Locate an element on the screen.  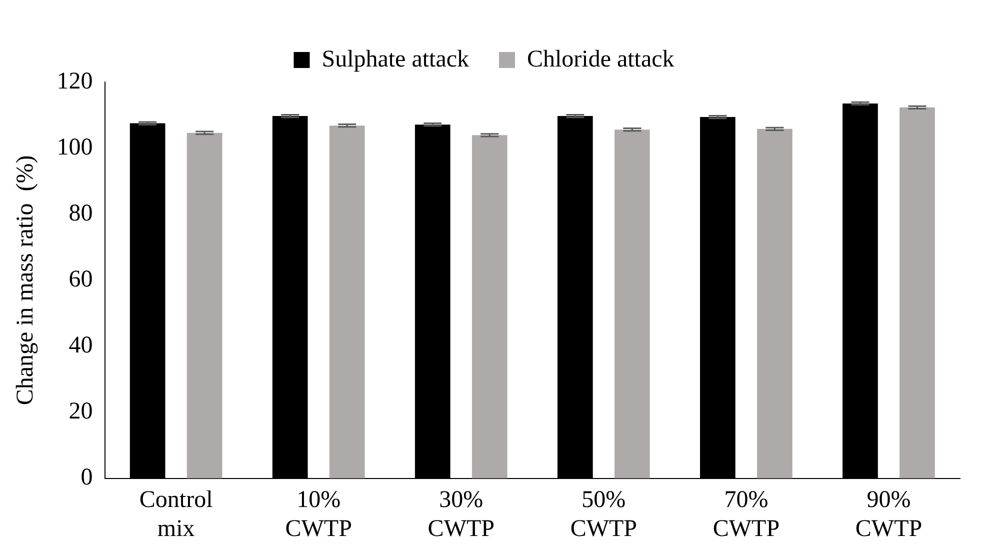
y-tick-label: 0 is located at coordinates (86, 477).